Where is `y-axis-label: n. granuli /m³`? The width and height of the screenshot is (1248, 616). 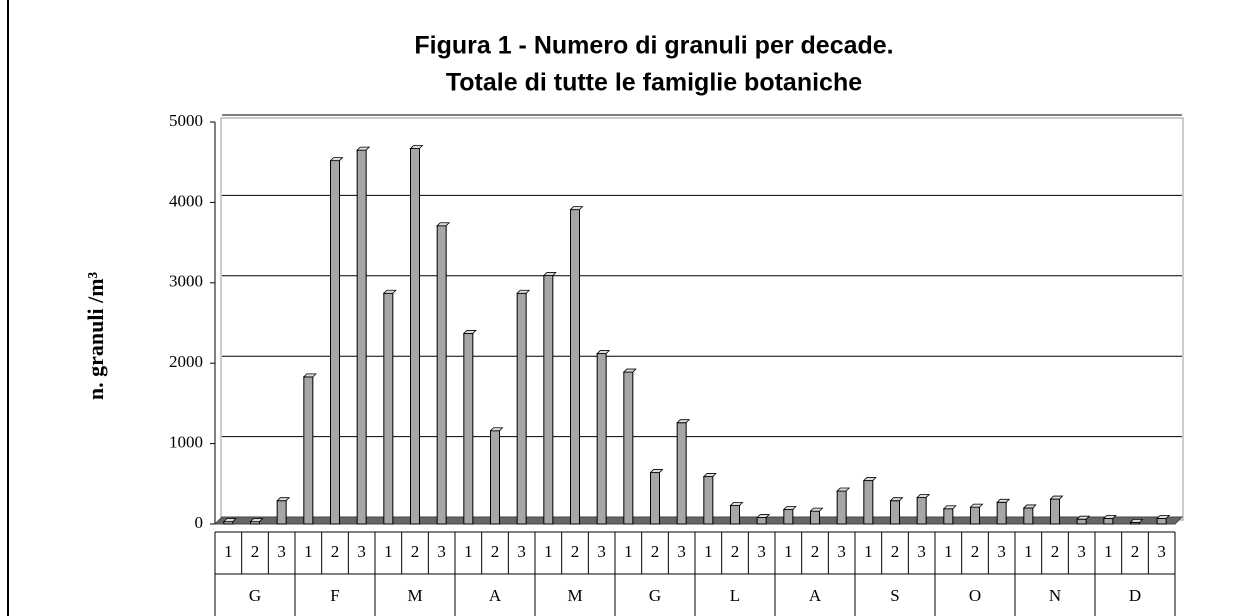
y-axis-label: n. granuli /m³ is located at coordinates (95, 335).